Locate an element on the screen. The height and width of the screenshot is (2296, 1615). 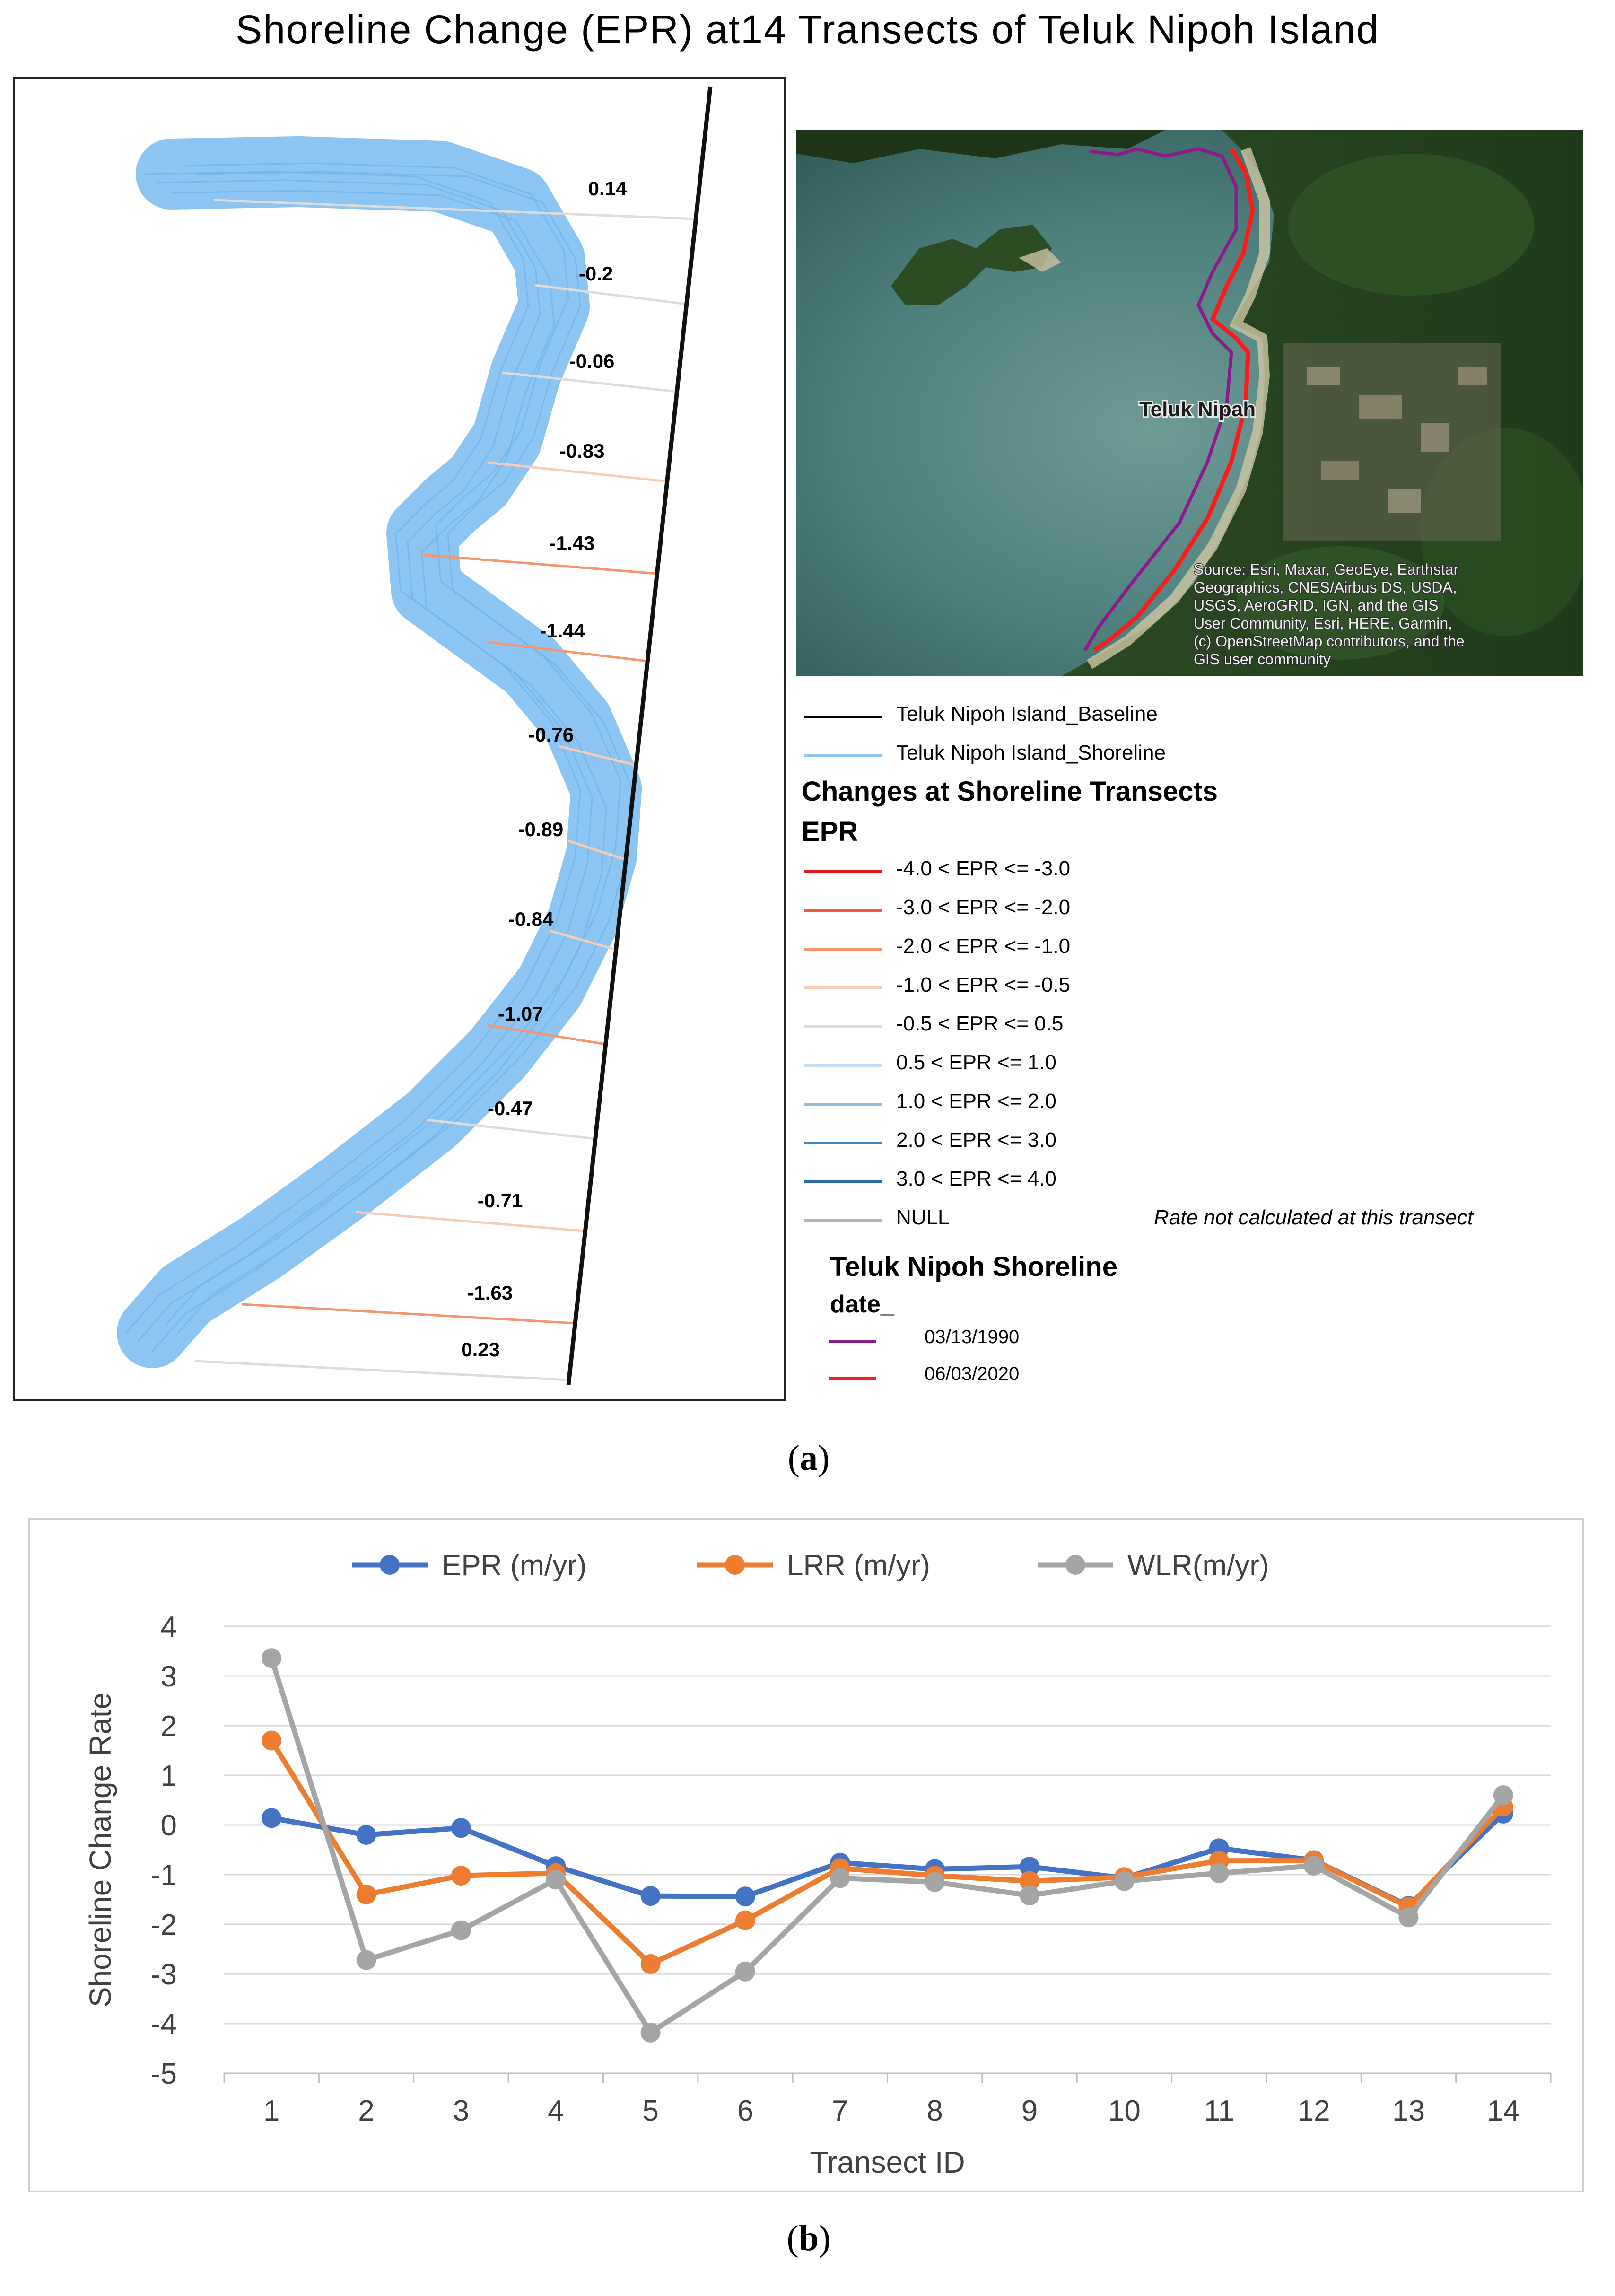
y-tick-label: -1 is located at coordinates (164, 1875).